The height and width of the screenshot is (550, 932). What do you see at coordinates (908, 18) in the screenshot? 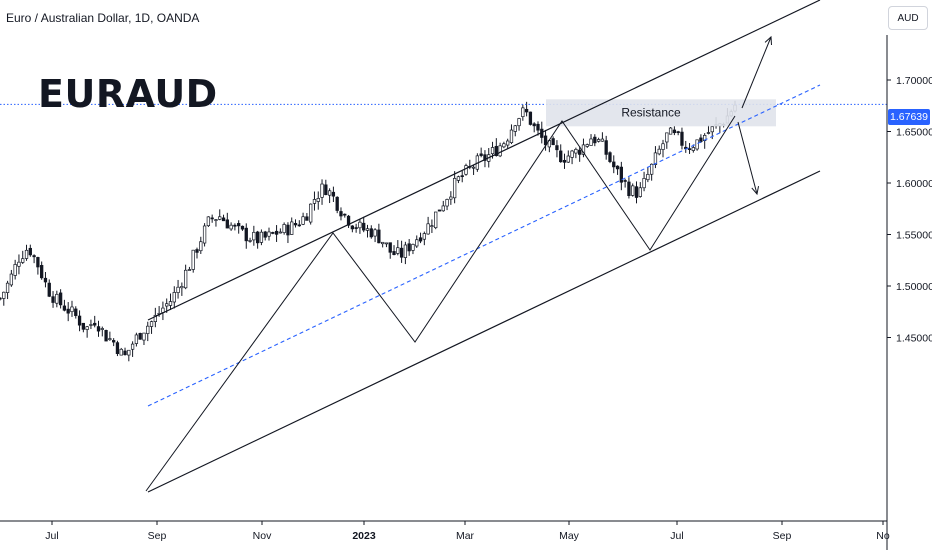
I see `currency-button: AUD` at bounding box center [908, 18].